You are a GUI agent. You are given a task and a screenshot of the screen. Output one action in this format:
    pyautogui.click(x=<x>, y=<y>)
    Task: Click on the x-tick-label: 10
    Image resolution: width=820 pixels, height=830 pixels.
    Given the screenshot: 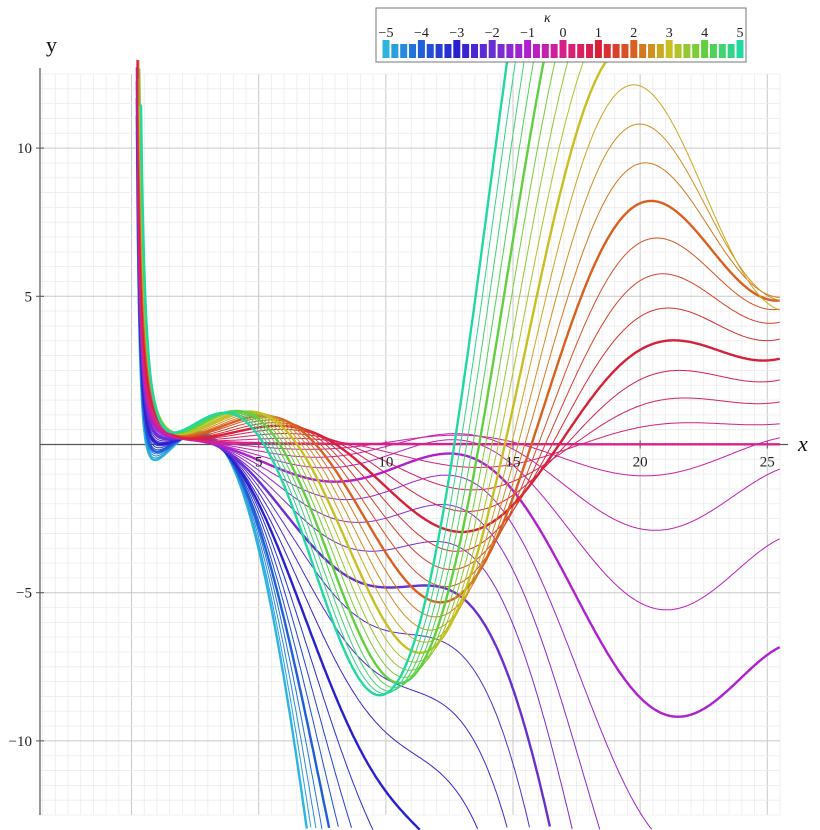 What is the action you would take?
    pyautogui.click(x=385, y=463)
    